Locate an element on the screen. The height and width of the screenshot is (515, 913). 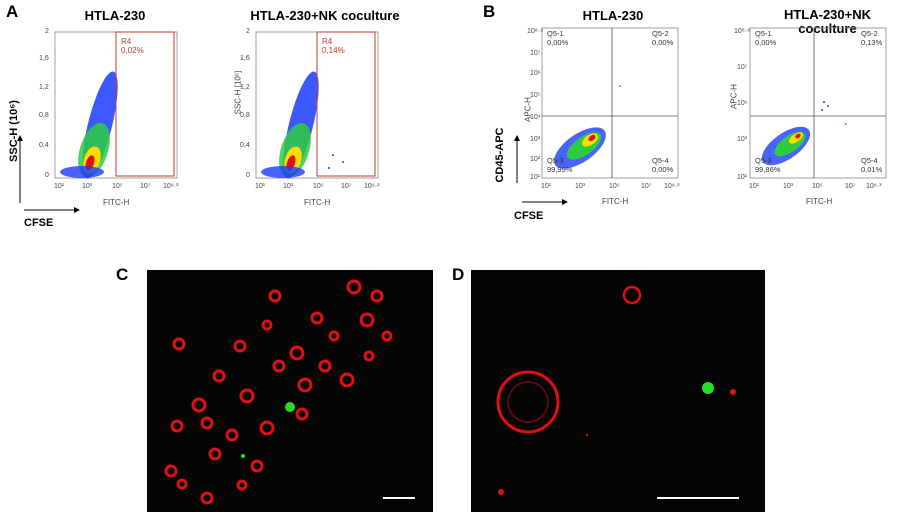
panel-b-ylabel: CD45-APC is located at coordinates (500, 155).